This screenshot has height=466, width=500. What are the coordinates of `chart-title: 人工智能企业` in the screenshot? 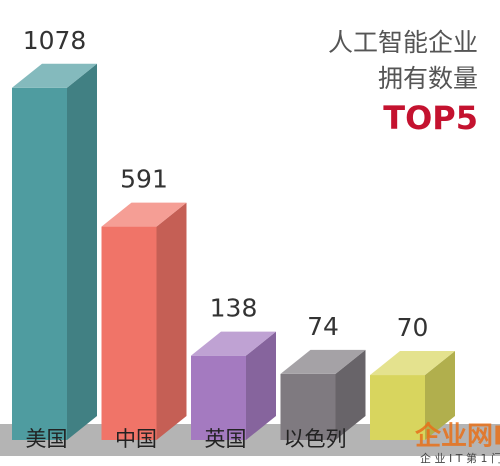 It's located at (403, 42).